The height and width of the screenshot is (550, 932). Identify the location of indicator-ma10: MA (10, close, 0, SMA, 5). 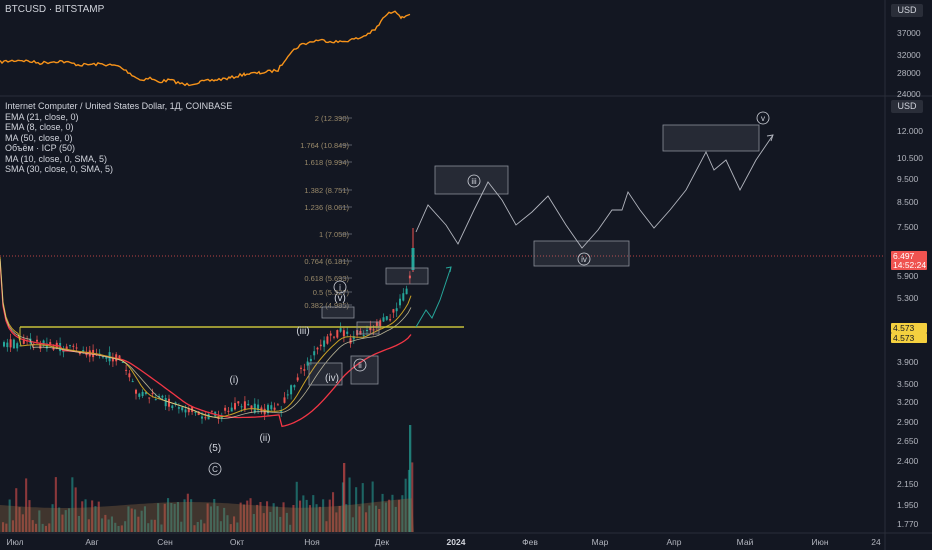
(56, 158).